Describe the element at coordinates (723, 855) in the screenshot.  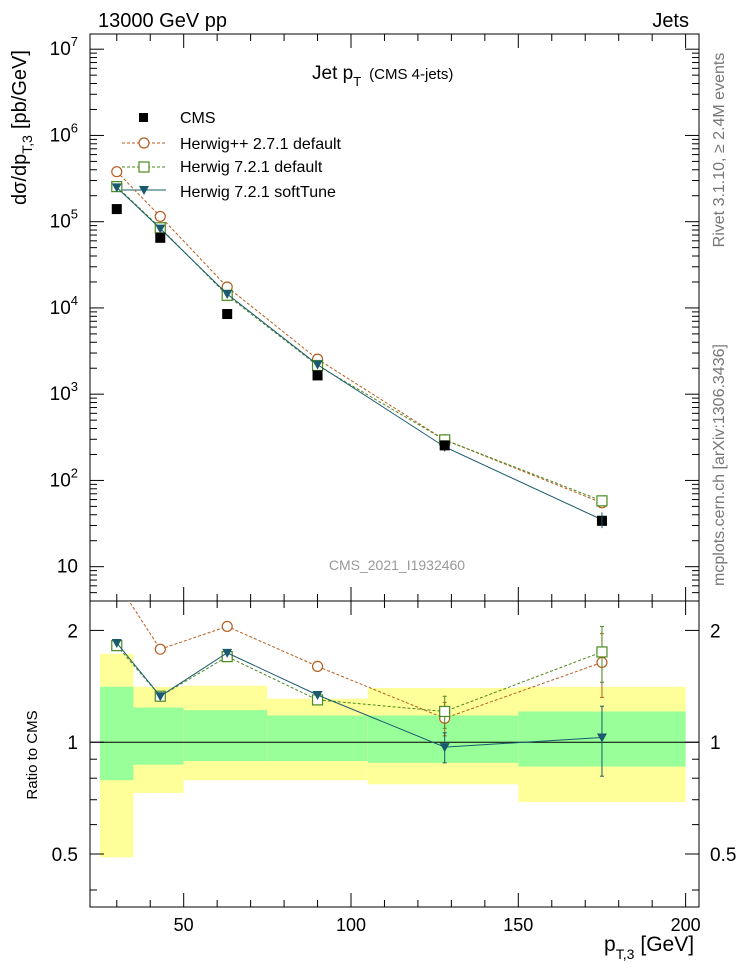
I see `ratio-ytick-label-right: 0.5` at that location.